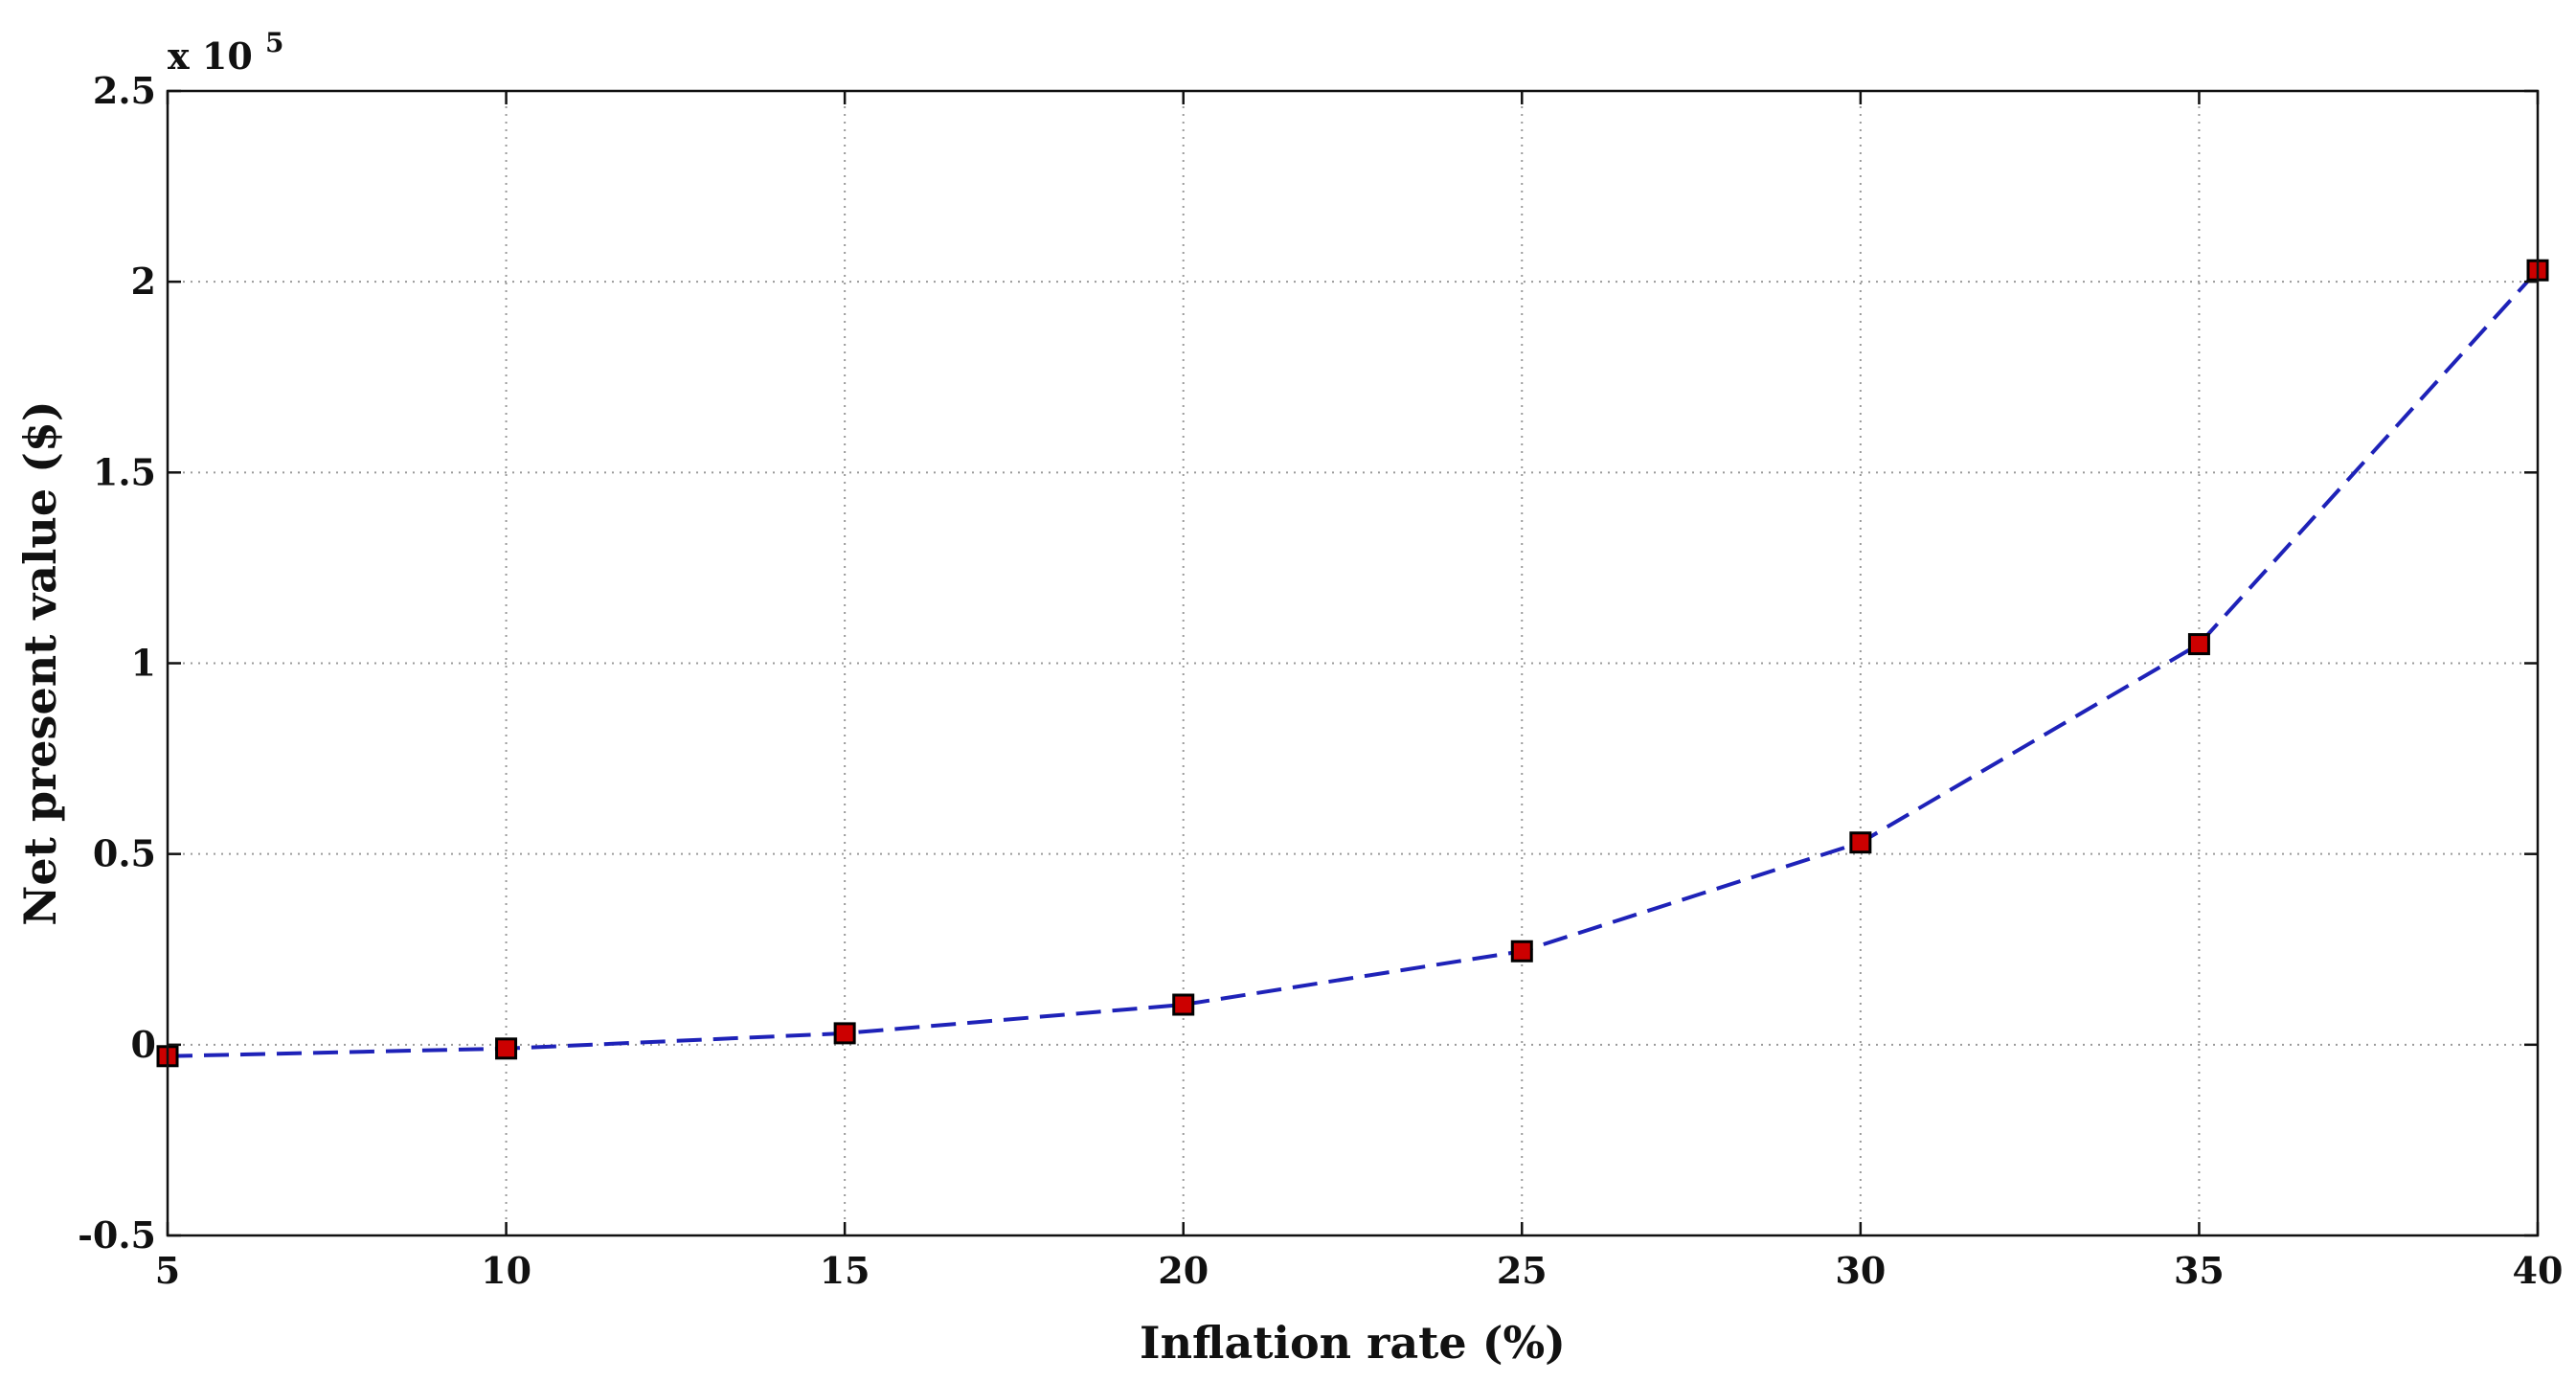  Describe the element at coordinates (1353, 1343) in the screenshot. I see `x-axis-label: Inflation rate (%)` at that location.